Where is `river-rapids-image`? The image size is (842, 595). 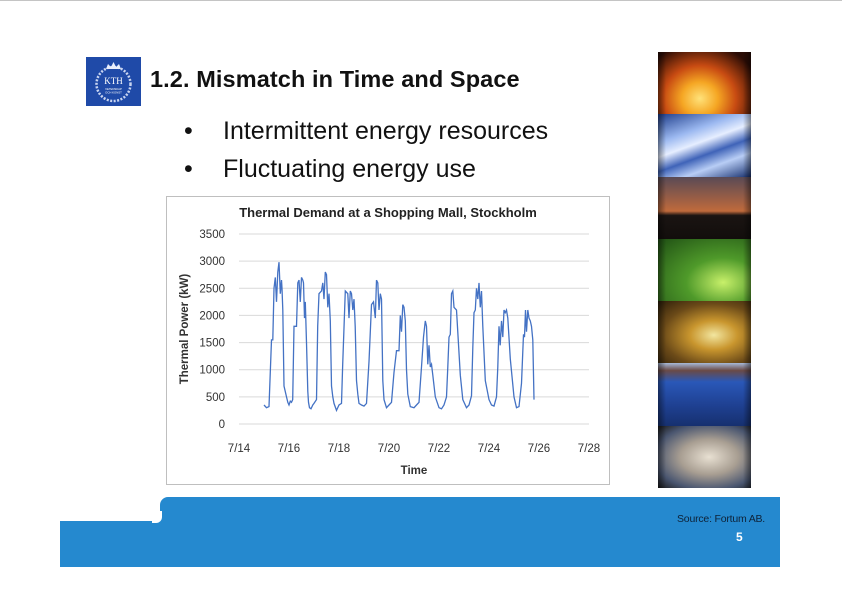
river-rapids-image is located at coordinates (704, 145).